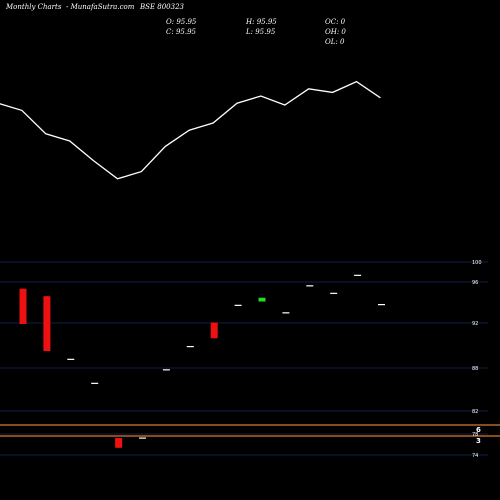 The height and width of the screenshot is (500, 500). I want to click on y-tick-label: 82, so click(475, 412).